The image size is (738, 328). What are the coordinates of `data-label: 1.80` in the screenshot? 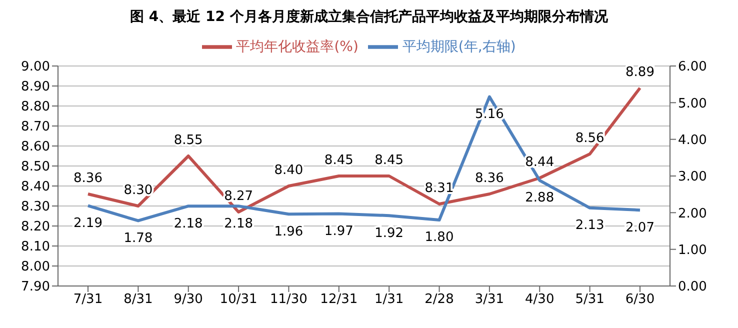 It's located at (439, 238).